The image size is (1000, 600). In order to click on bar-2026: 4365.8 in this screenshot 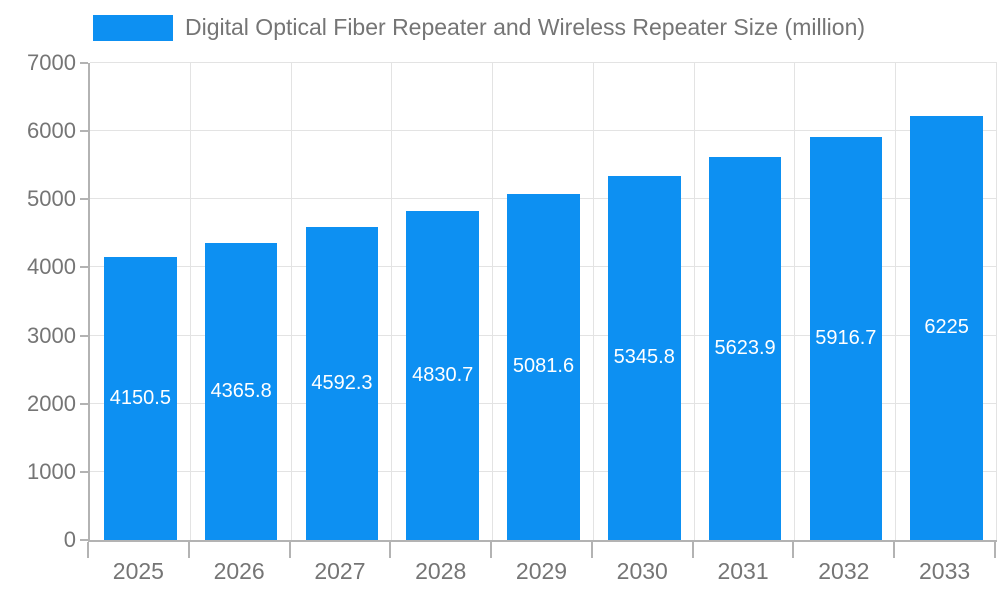, I will do `click(241, 391)`.